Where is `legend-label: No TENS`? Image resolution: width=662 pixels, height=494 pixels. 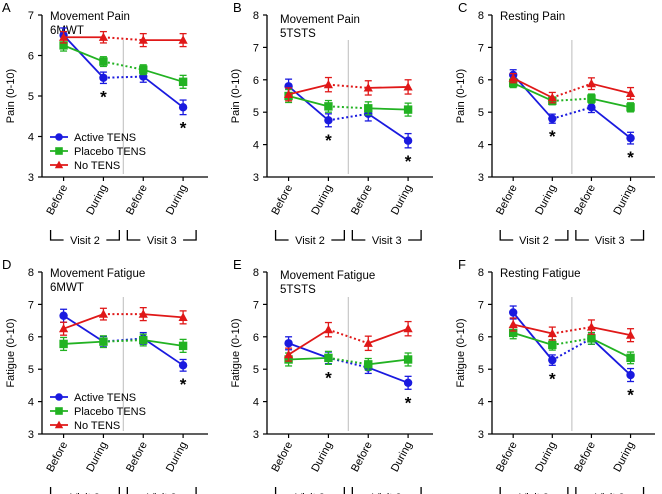 legend-label: No TENS is located at coordinates (97, 166).